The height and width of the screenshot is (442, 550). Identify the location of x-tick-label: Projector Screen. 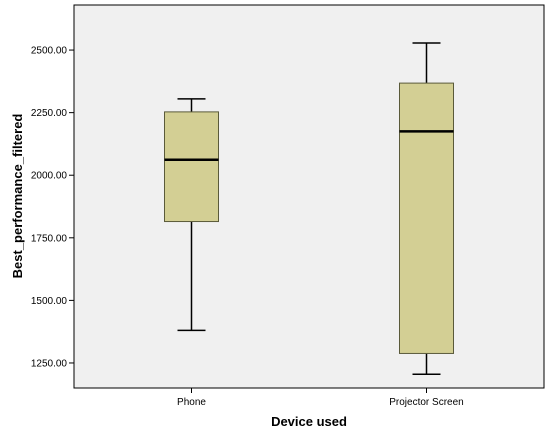
(426, 402).